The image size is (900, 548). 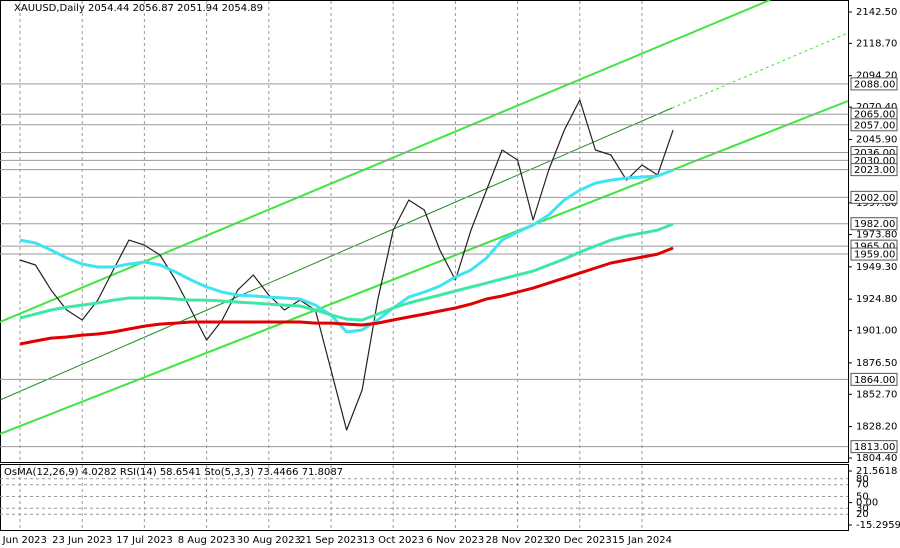 What do you see at coordinates (518, 540) in the screenshot?
I see `x-tick-label: 28 Nov 2023` at bounding box center [518, 540].